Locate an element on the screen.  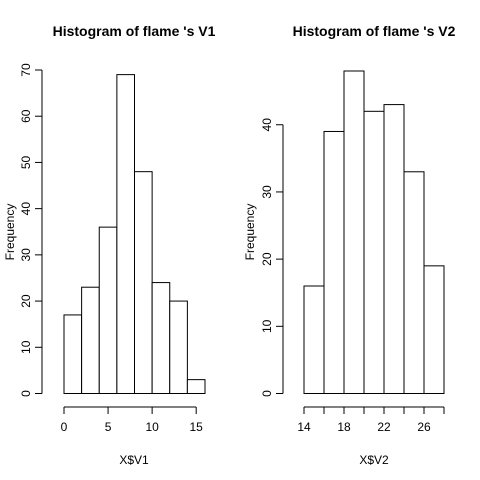
y-tick-label: 70 is located at coordinates (26, 70).